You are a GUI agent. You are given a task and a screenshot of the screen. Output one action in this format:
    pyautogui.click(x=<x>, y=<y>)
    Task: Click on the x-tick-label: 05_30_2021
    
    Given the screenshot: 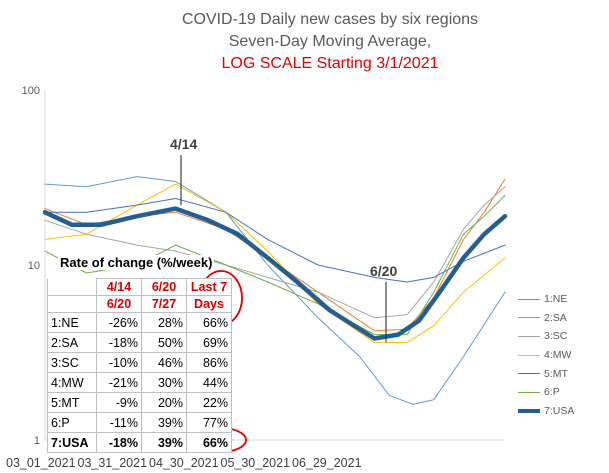 What is the action you would take?
    pyautogui.click(x=256, y=463)
    